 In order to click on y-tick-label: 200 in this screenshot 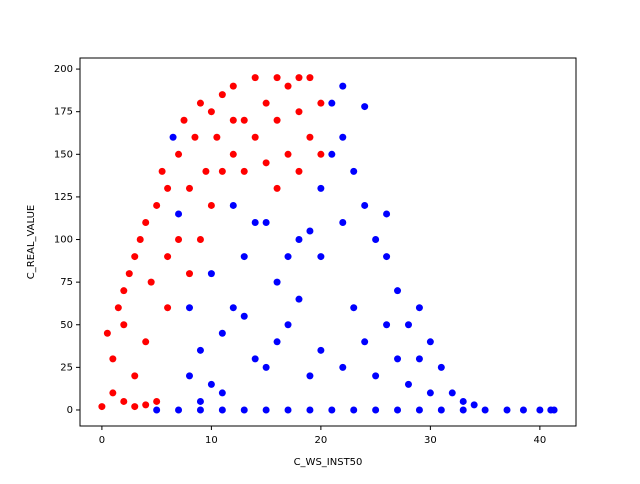, I will do `click(63, 69)`.